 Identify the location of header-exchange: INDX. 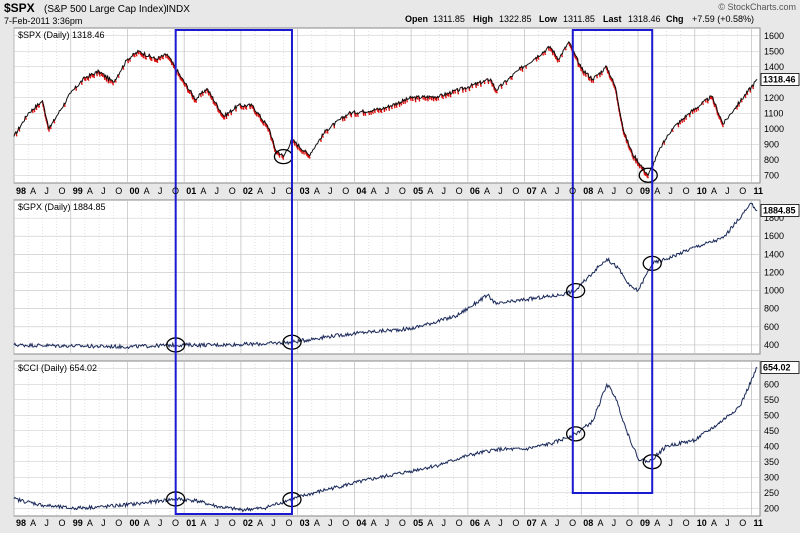
(178, 9).